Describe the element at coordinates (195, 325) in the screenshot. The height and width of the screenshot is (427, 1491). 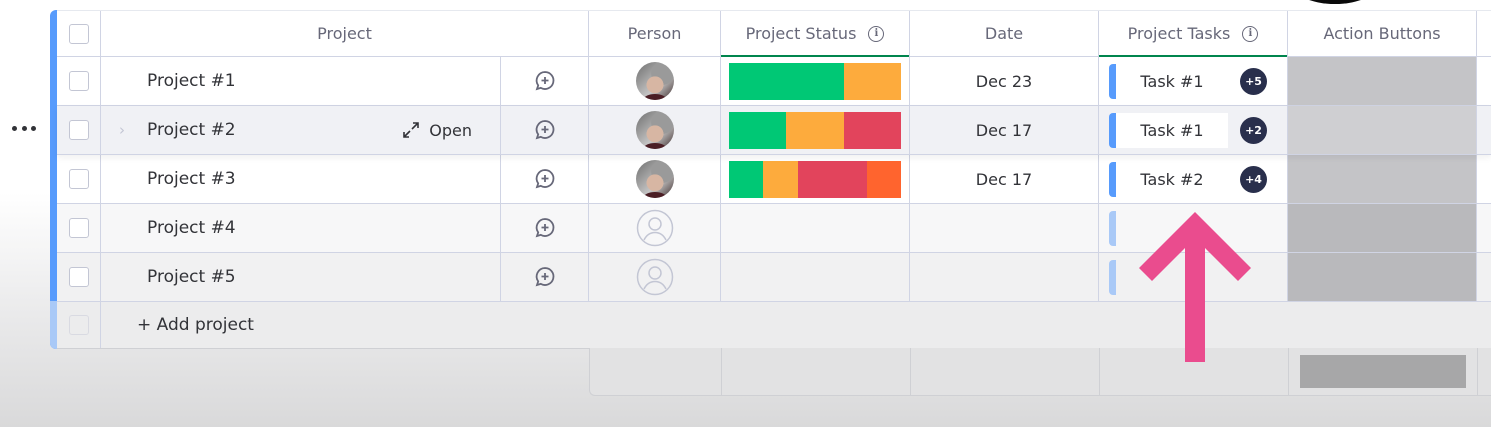
I see `add-project-input: + Add project` at that location.